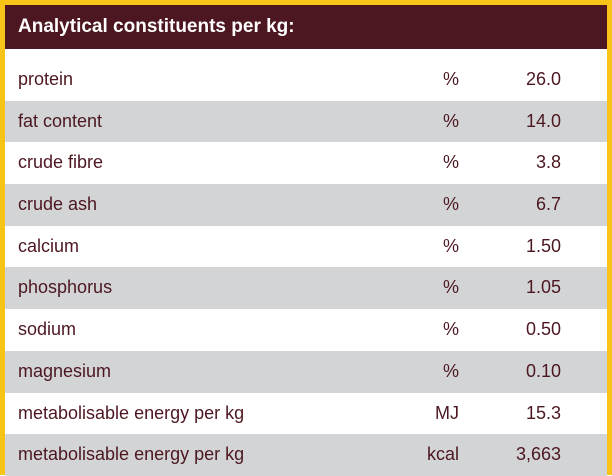 Image resolution: width=612 pixels, height=476 pixels. Describe the element at coordinates (306, 455) in the screenshot. I see `table-row: metabolisable energy per kg kcal 3,663` at that location.